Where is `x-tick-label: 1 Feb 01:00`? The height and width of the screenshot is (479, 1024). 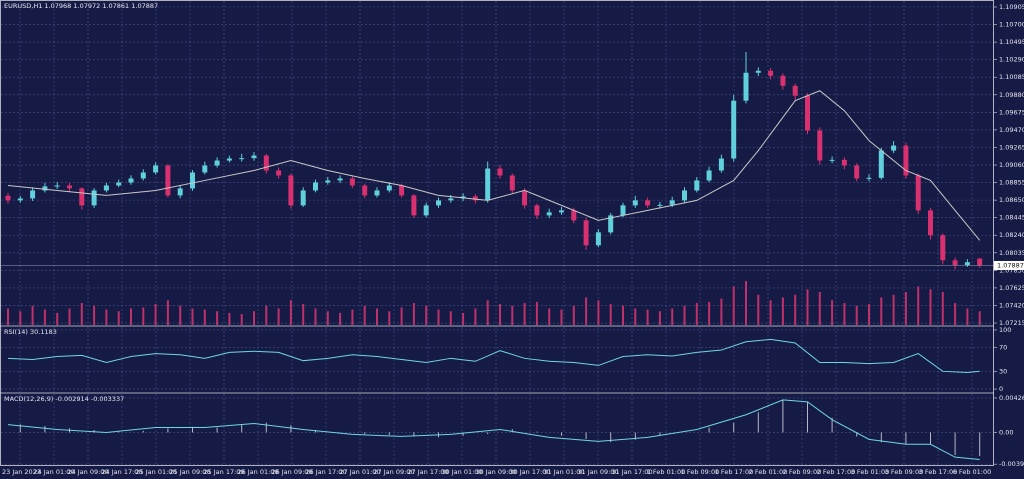 x-tick-label: 1 Feb 01:00 is located at coordinates (666, 472).